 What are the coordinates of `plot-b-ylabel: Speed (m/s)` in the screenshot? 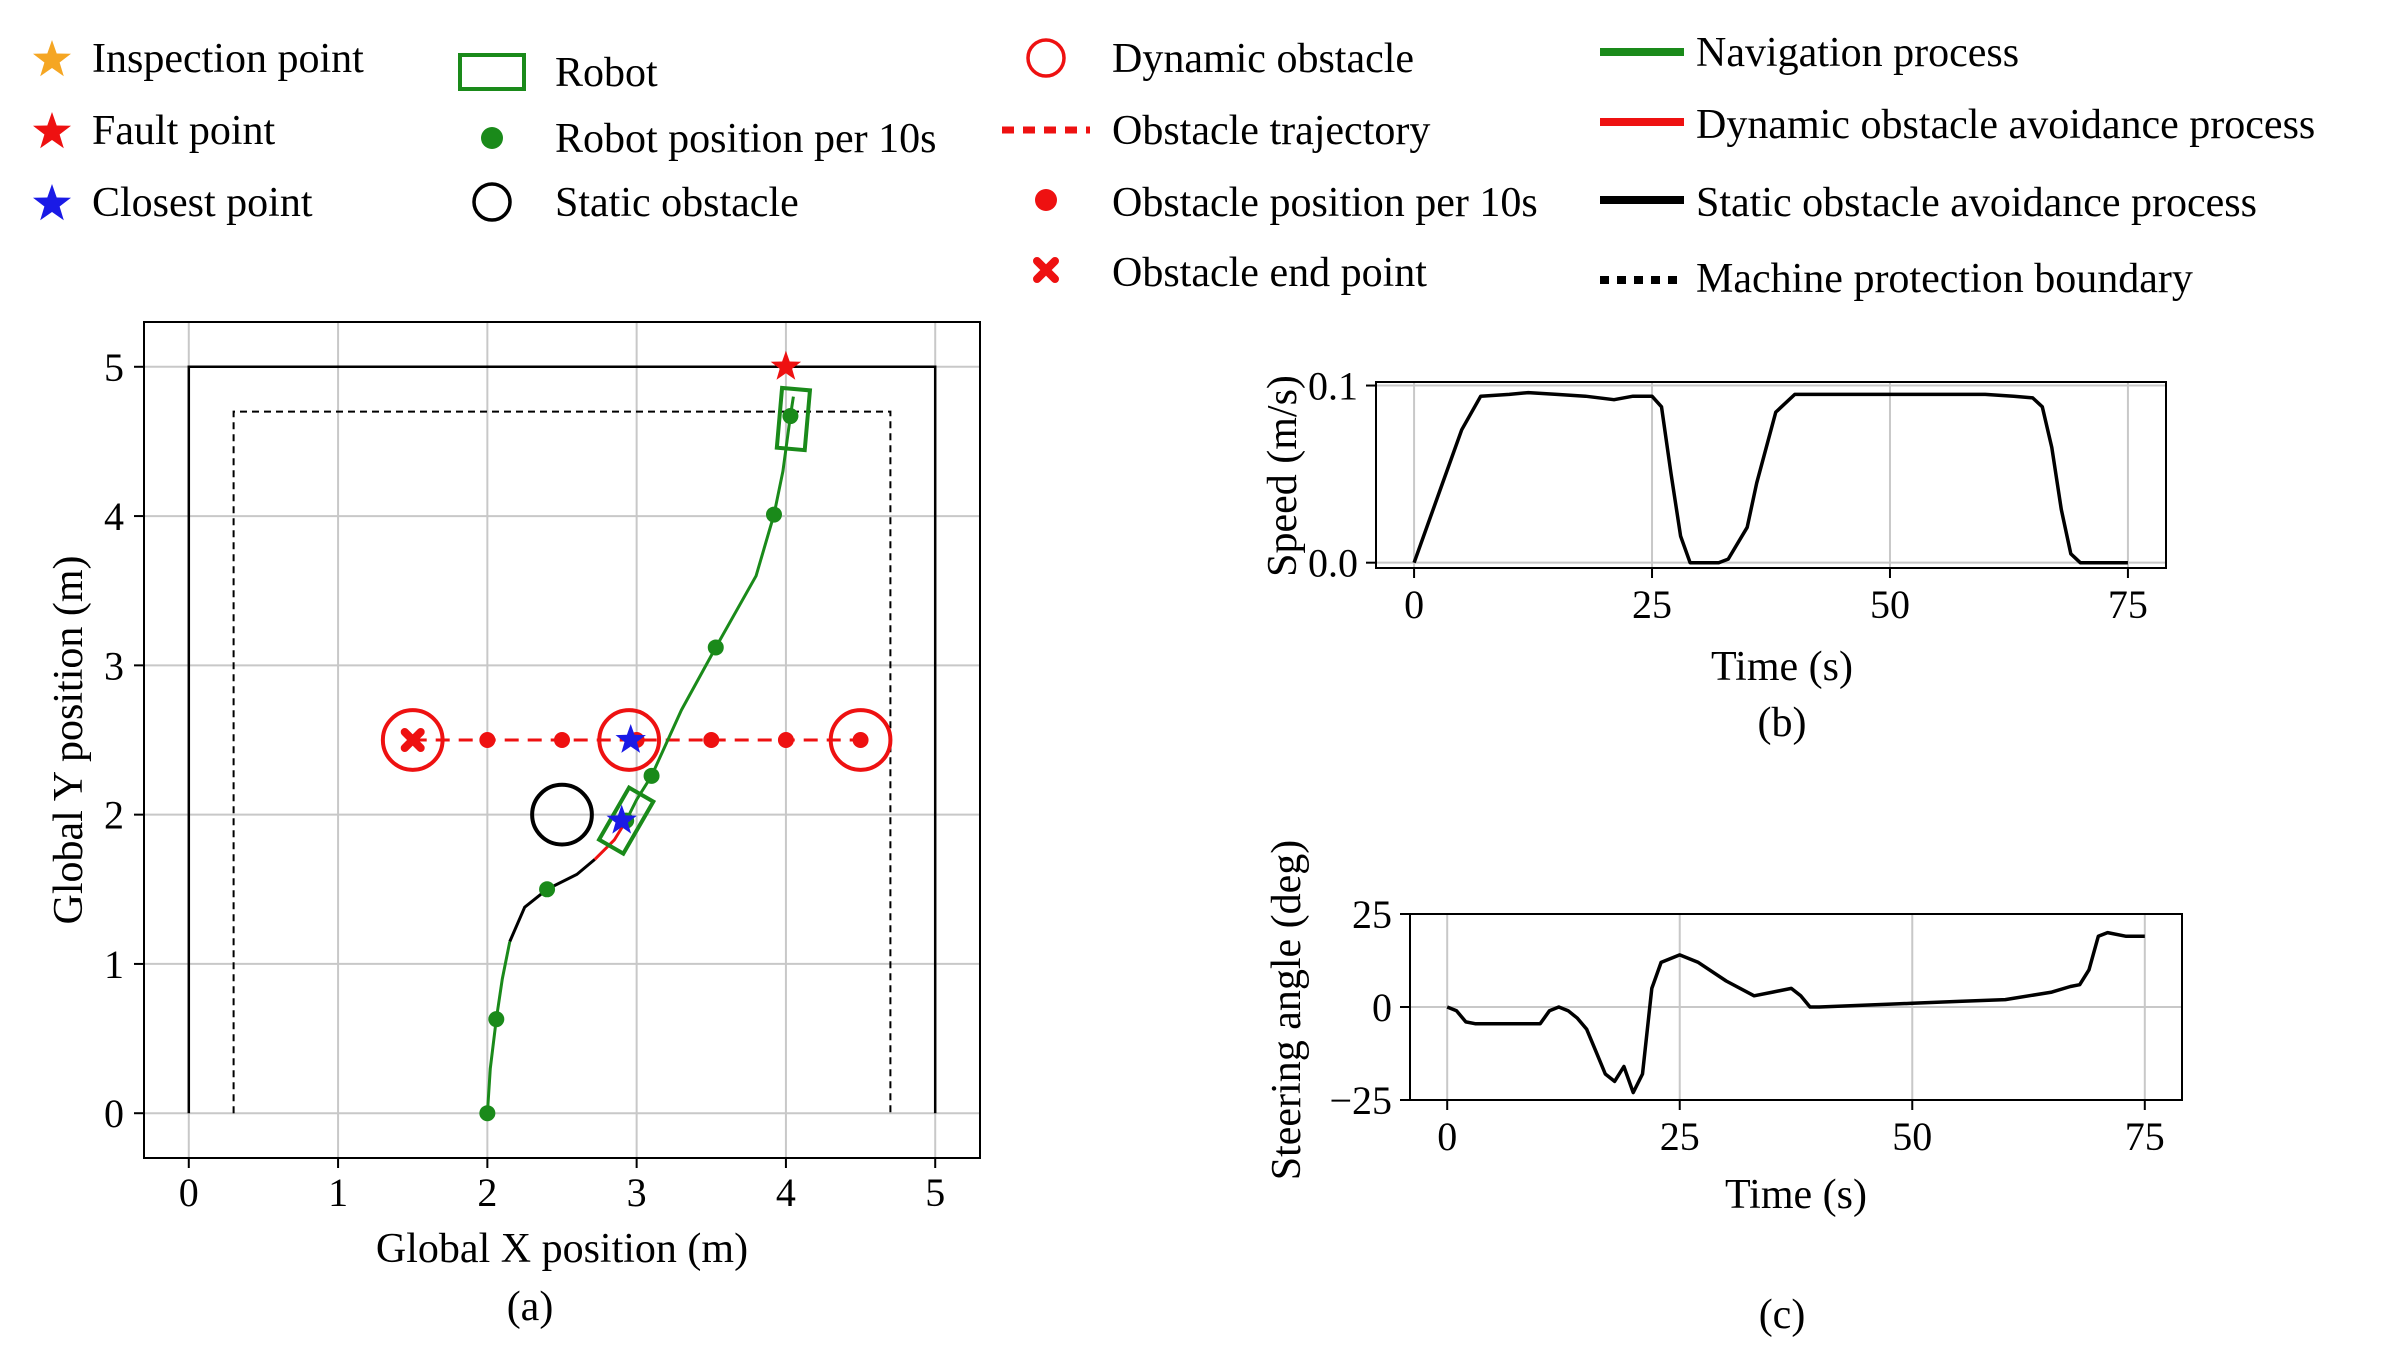 It's located at (1283, 476).